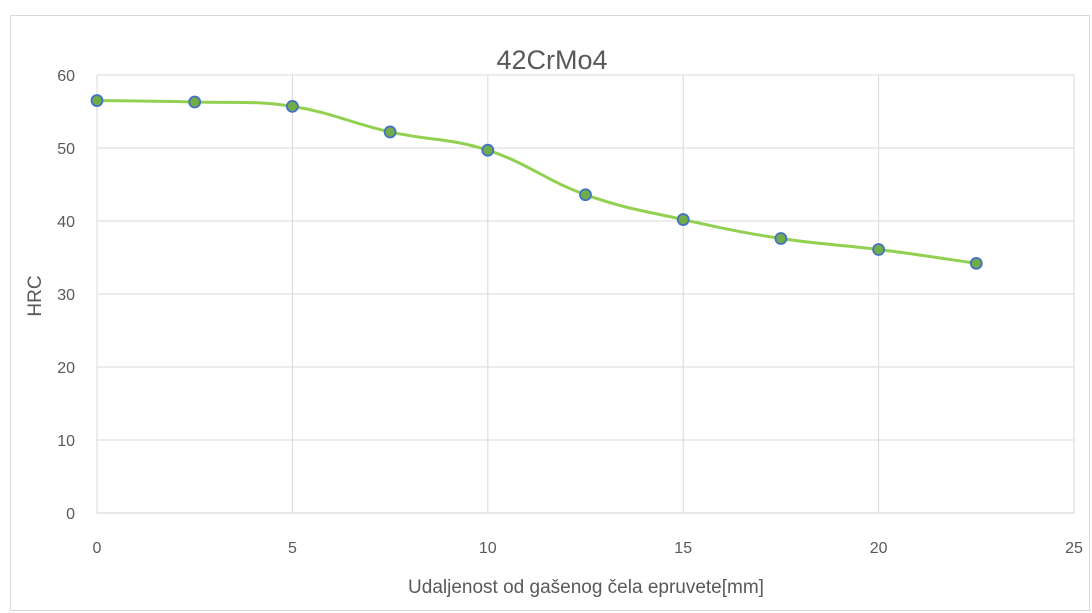 This screenshot has height=613, width=1092. What do you see at coordinates (488, 548) in the screenshot?
I see `x-tick-label: 10` at bounding box center [488, 548].